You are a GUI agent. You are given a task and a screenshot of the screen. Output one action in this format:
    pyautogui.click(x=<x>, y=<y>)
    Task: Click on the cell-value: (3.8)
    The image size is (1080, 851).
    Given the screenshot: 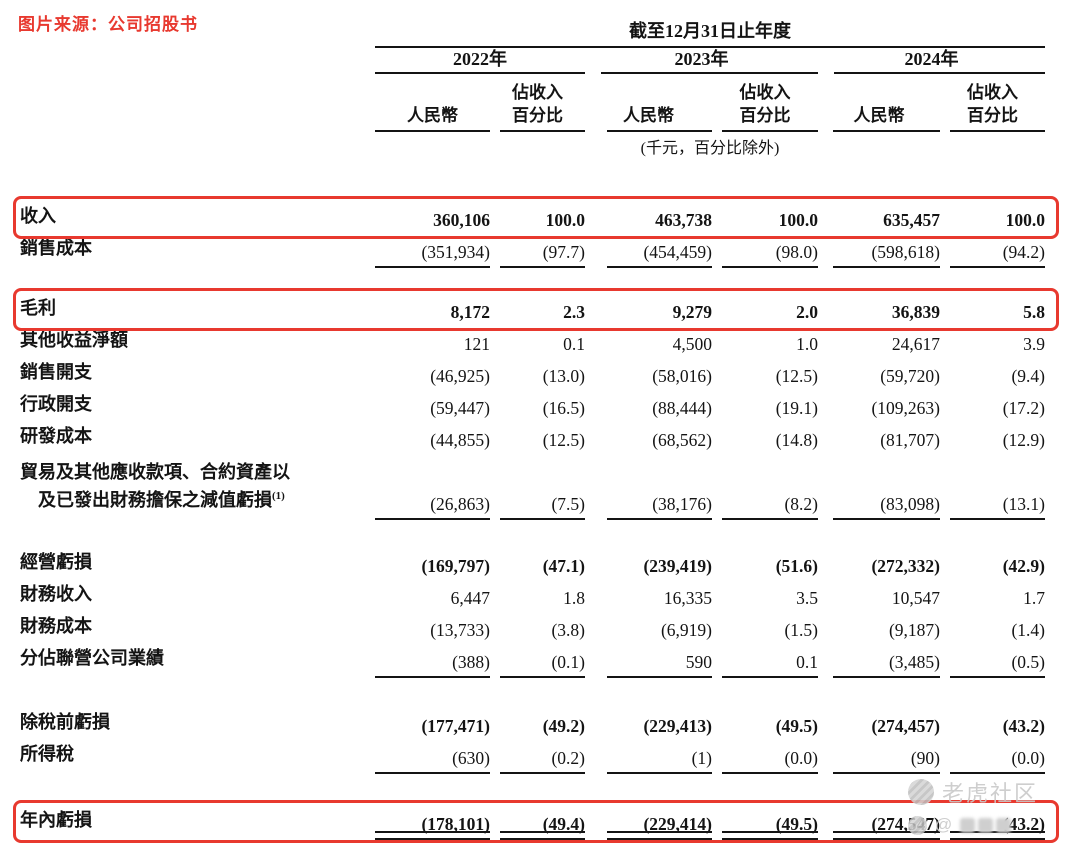 What is the action you would take?
    pyautogui.click(x=568, y=630)
    